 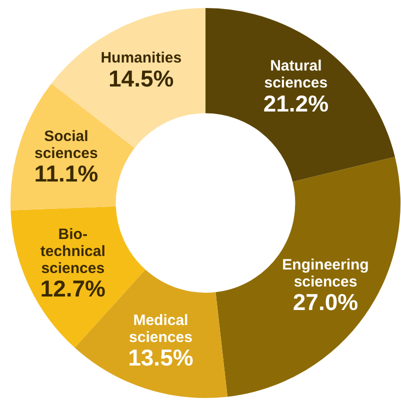 I want to click on slice-label: Social sciences, so click(x=66, y=145).